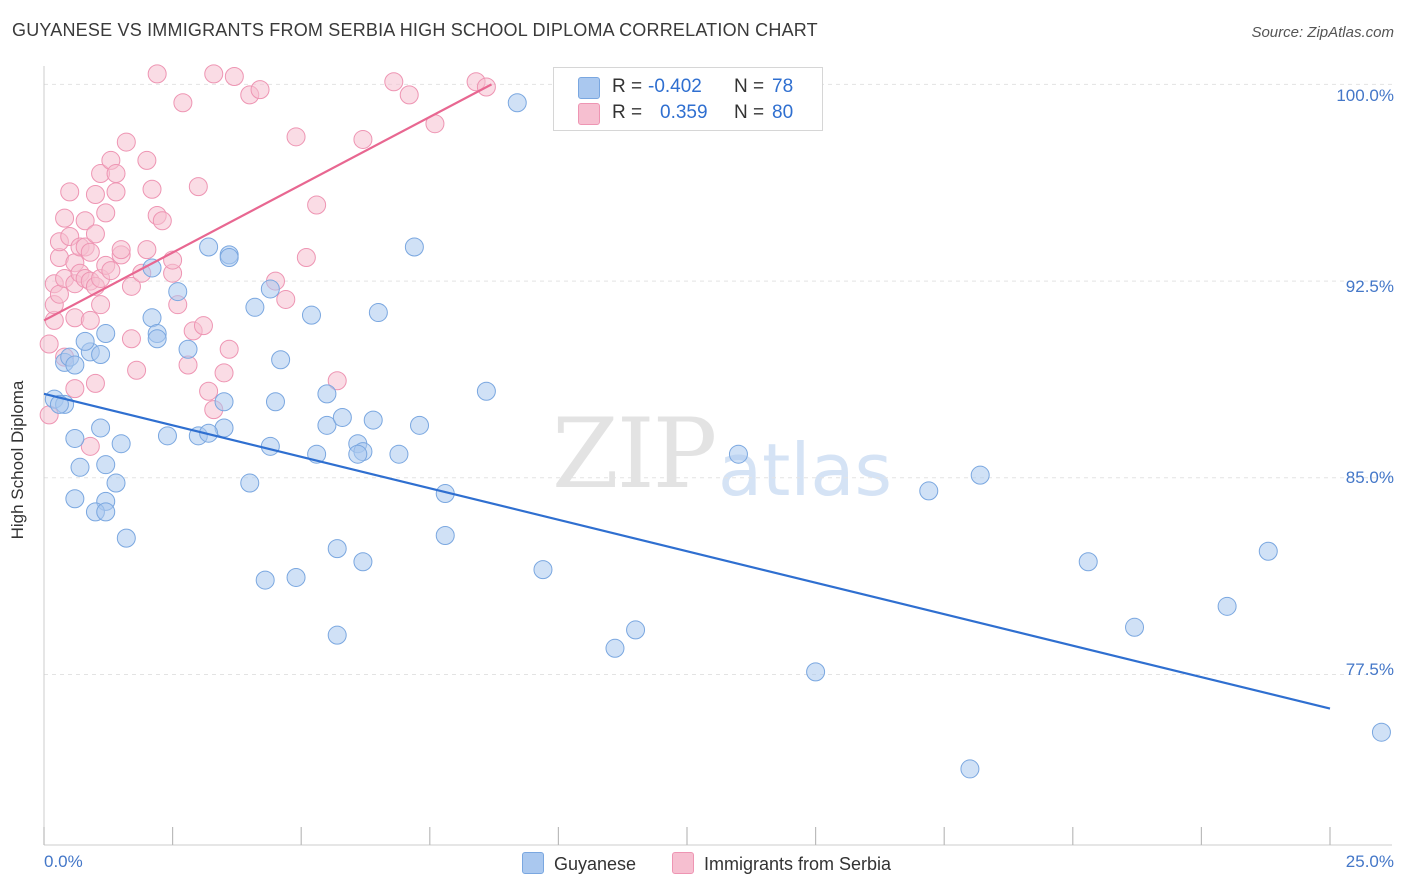 The width and height of the screenshot is (1406, 892). Describe the element at coordinates (17, 460) in the screenshot. I see `y-axis-label: High School Diploma` at that location.